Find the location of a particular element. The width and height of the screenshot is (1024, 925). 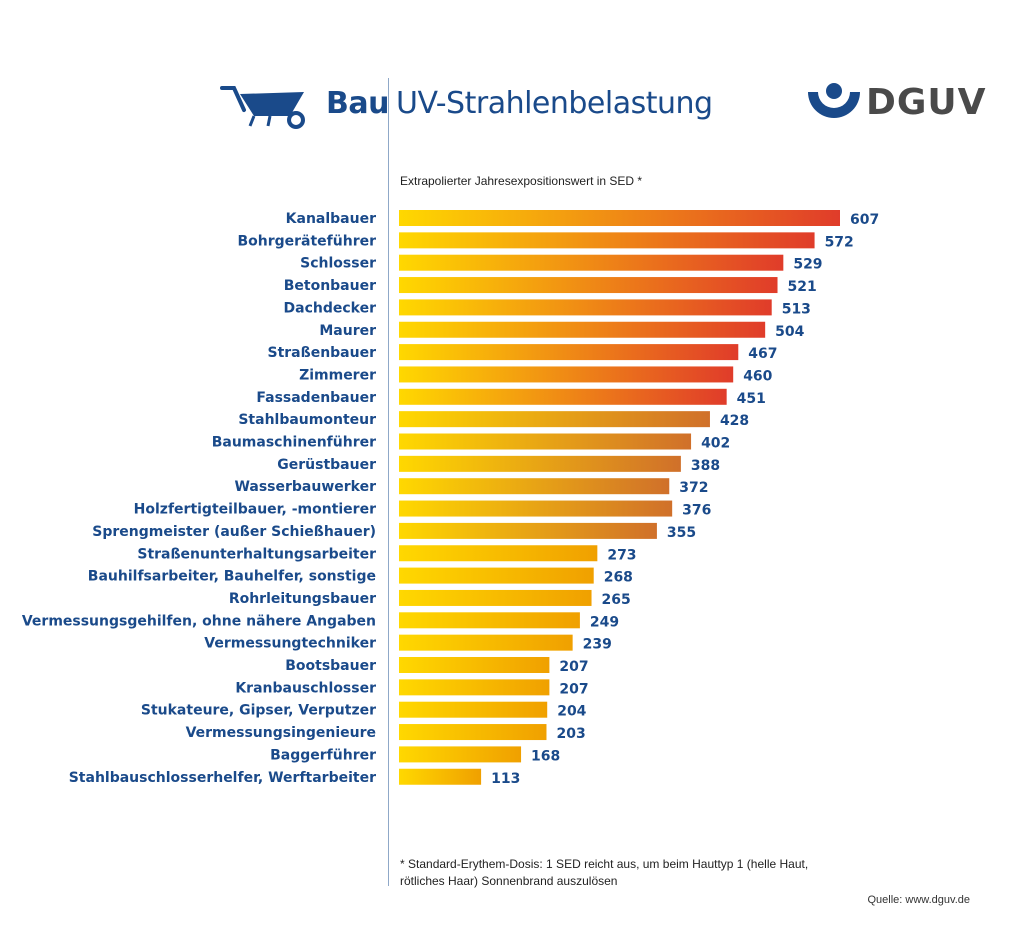

category-label: Bau is located at coordinates (357, 103).